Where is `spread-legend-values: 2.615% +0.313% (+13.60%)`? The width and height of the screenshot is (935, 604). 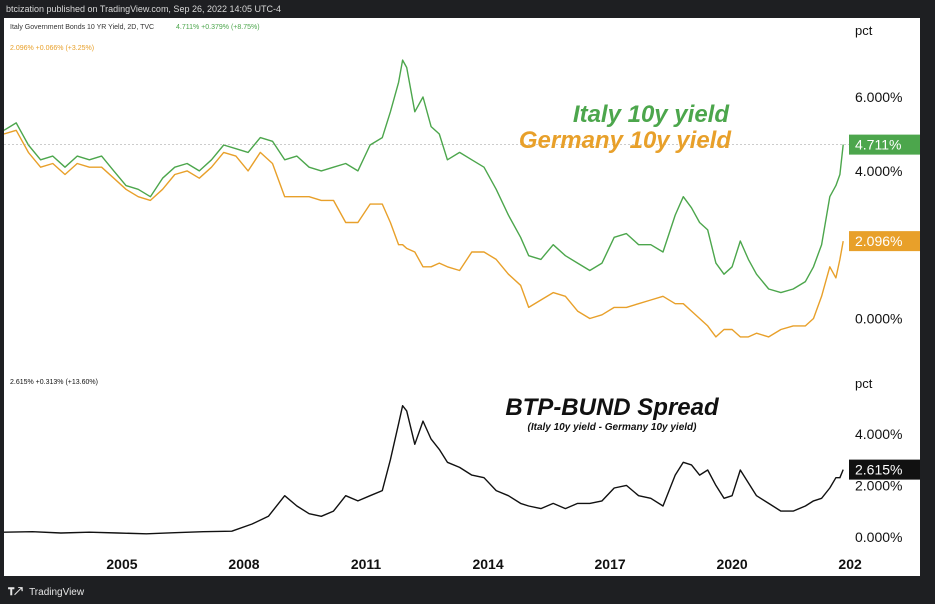 spread-legend-values: 2.615% +0.313% (+13.60%) is located at coordinates (54, 382).